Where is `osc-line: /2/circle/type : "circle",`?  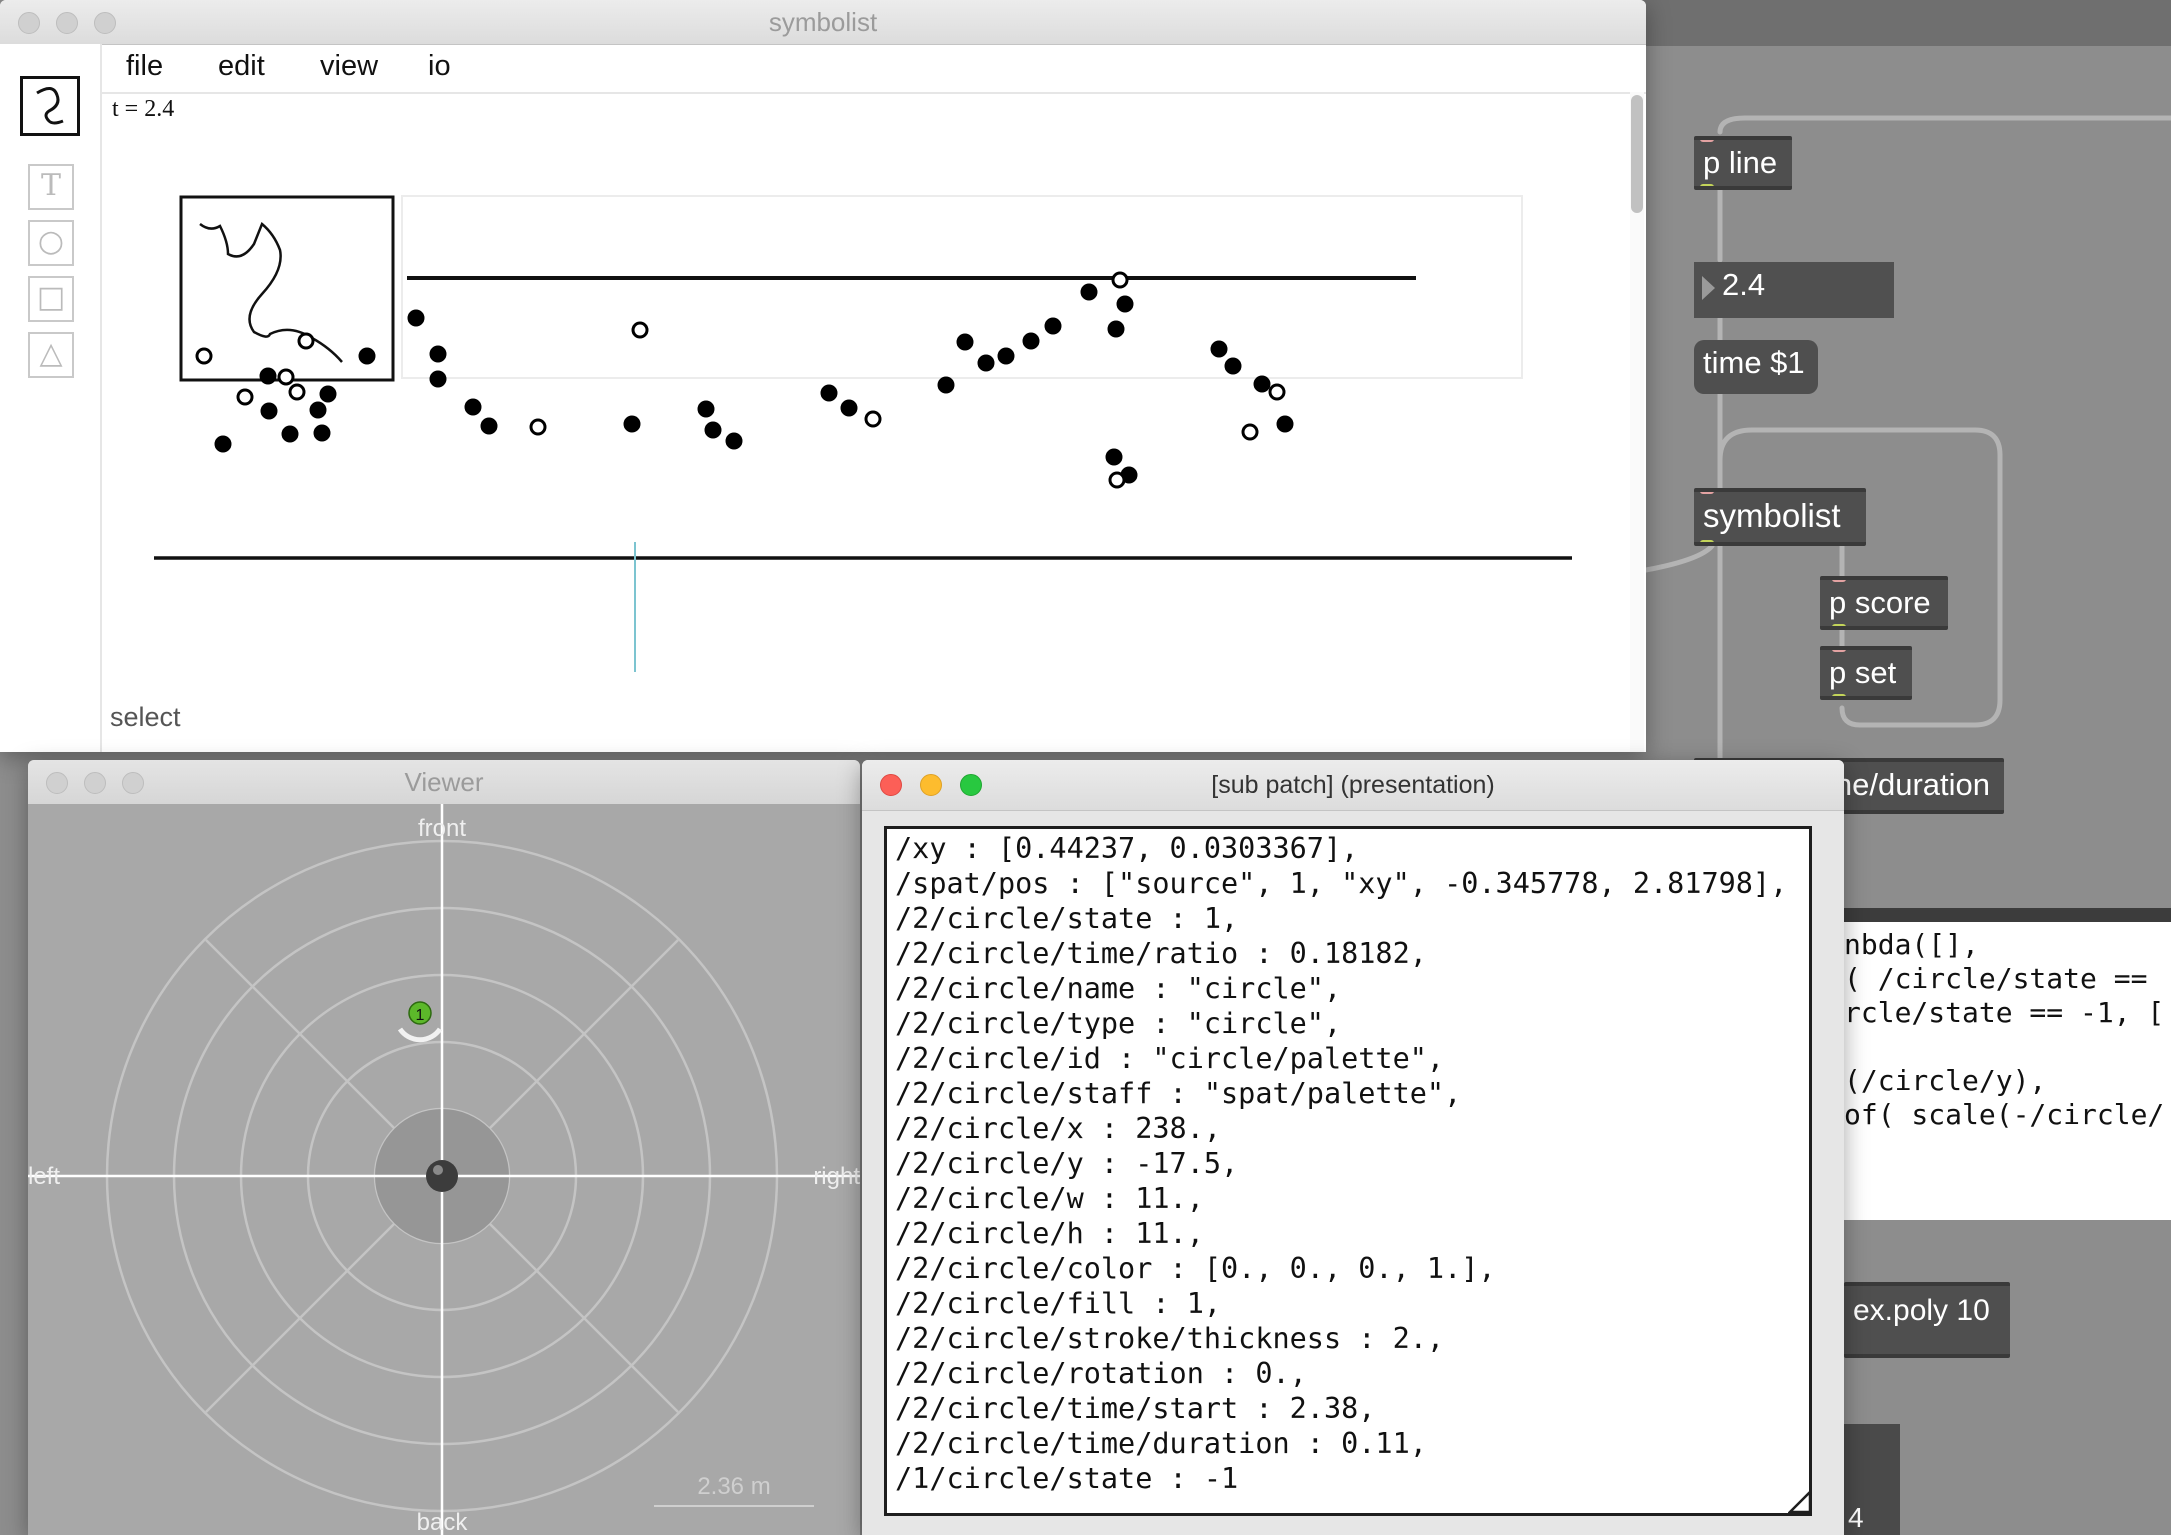
osc-line: /2/circle/type : "circle", is located at coordinates (1118, 1023).